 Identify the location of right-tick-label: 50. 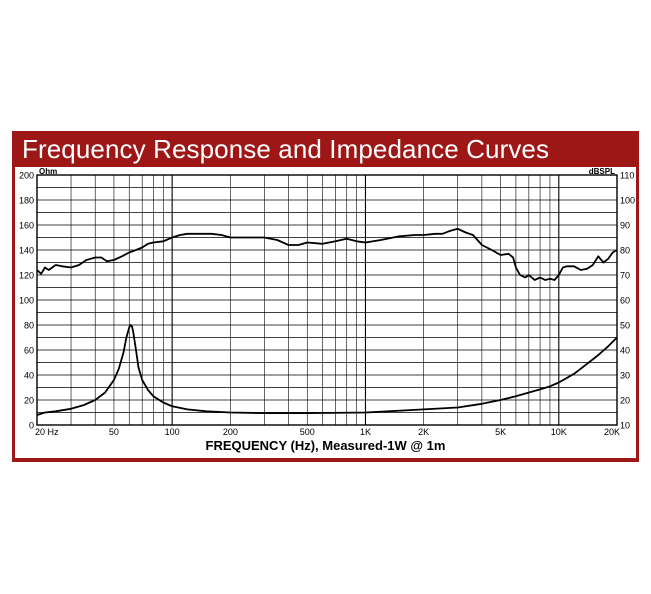
(625, 326).